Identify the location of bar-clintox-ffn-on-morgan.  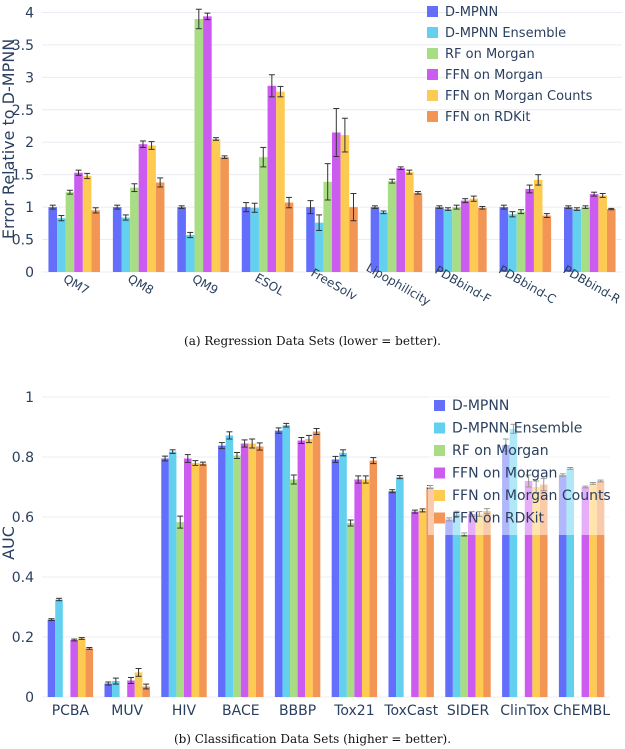
(528, 589).